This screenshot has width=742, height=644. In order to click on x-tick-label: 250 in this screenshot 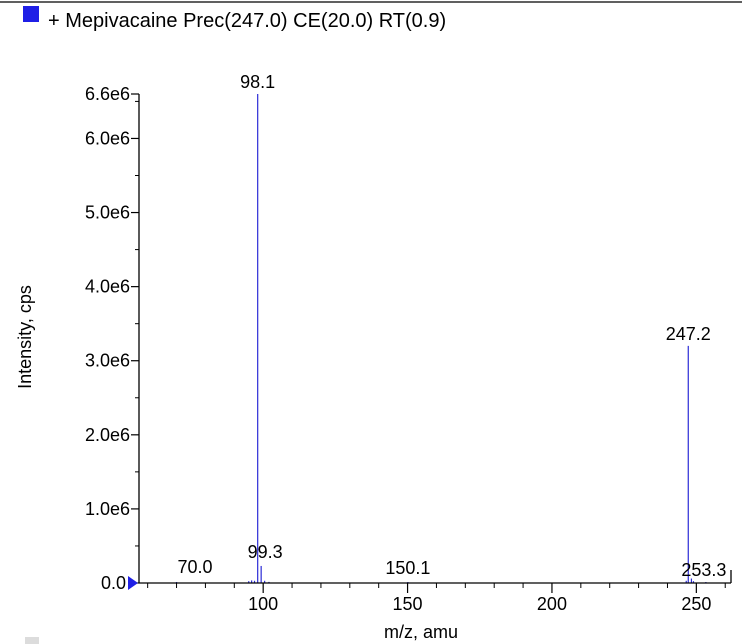, I will do `click(696, 604)`.